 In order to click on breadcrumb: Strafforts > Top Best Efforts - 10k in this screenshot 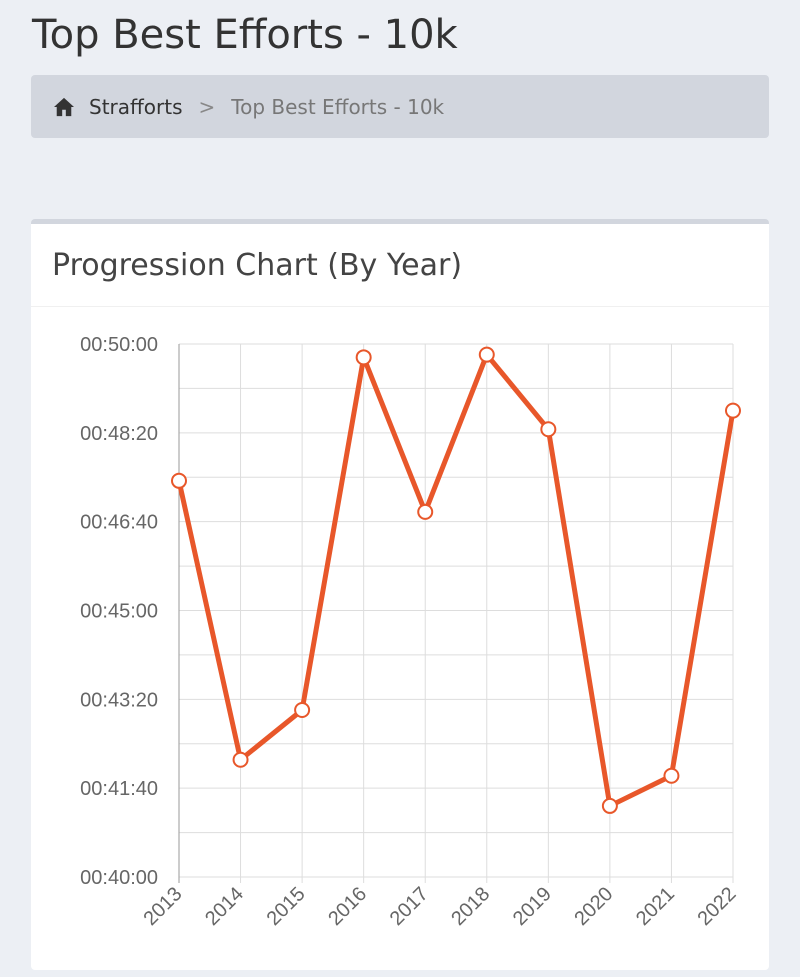, I will do `click(400, 106)`.